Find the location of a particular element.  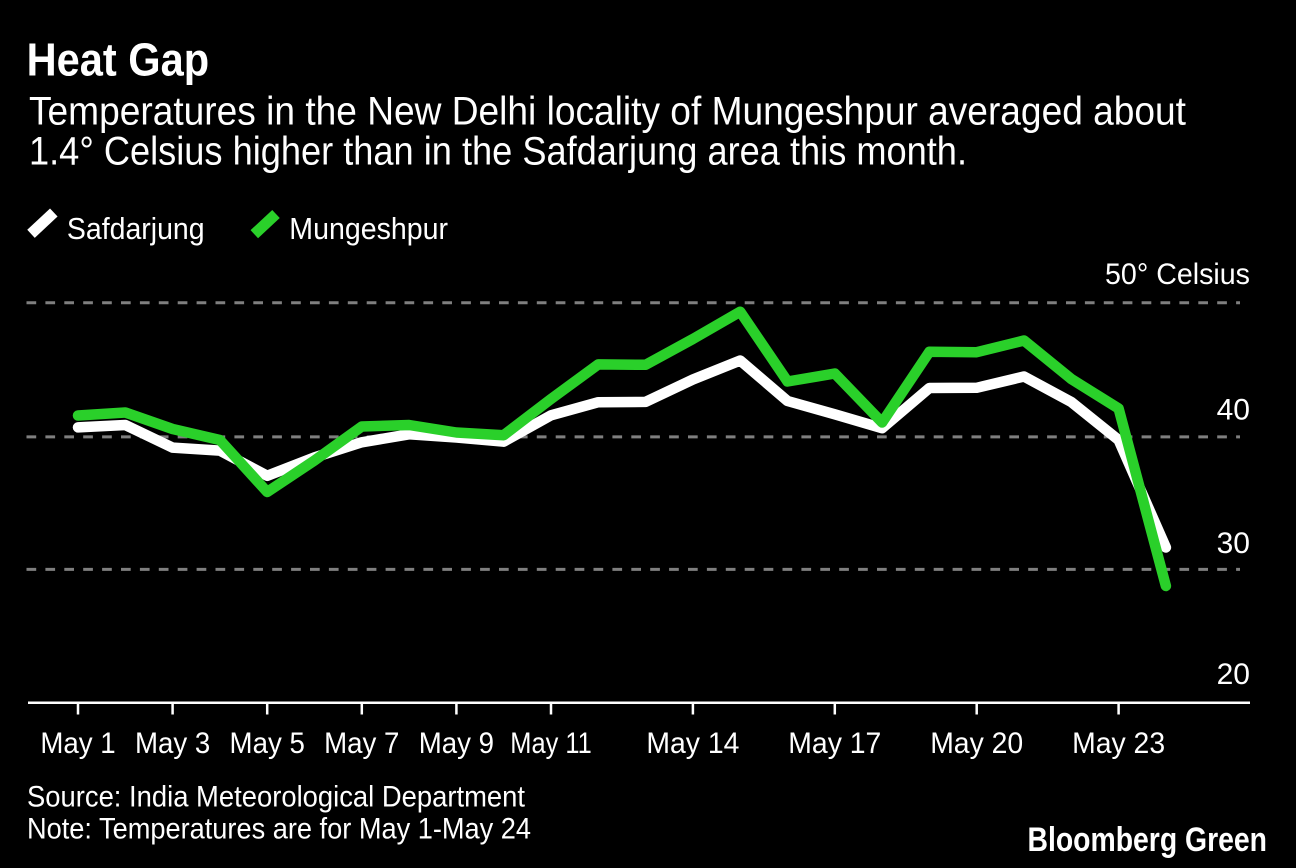

svg-text: 20 is located at coordinates (1233, 674).